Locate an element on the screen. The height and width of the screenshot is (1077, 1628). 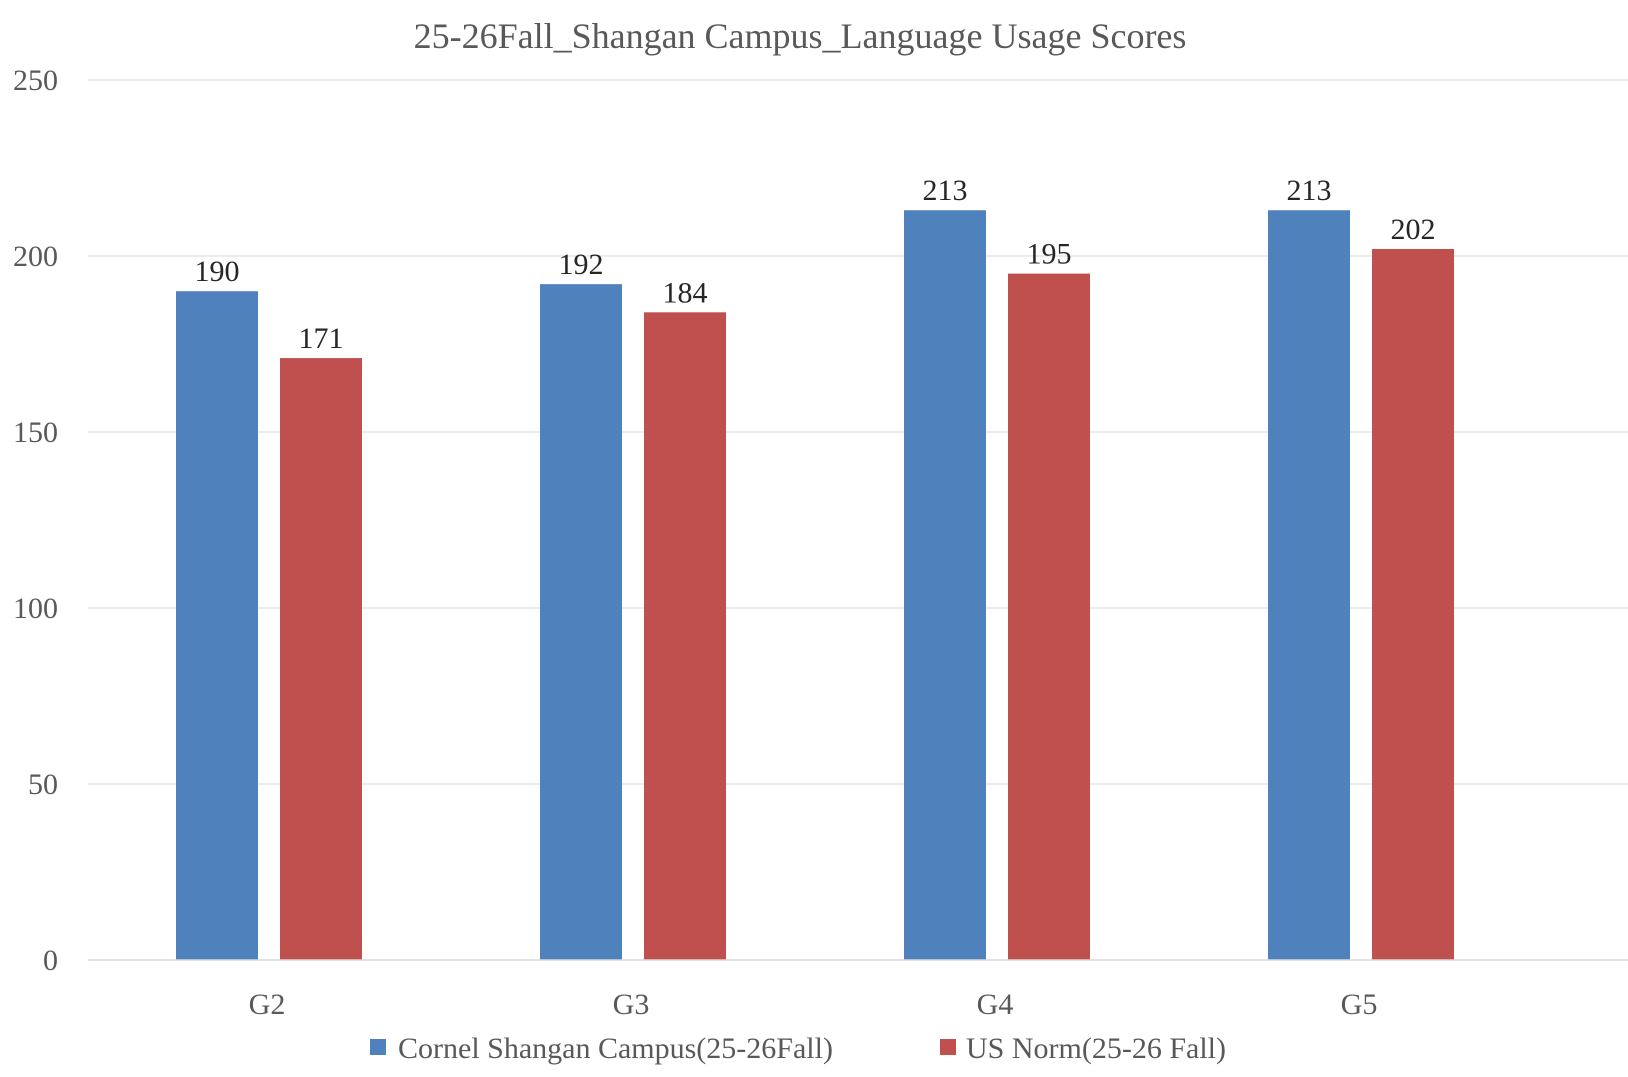
data-label: 192 is located at coordinates (581, 264).